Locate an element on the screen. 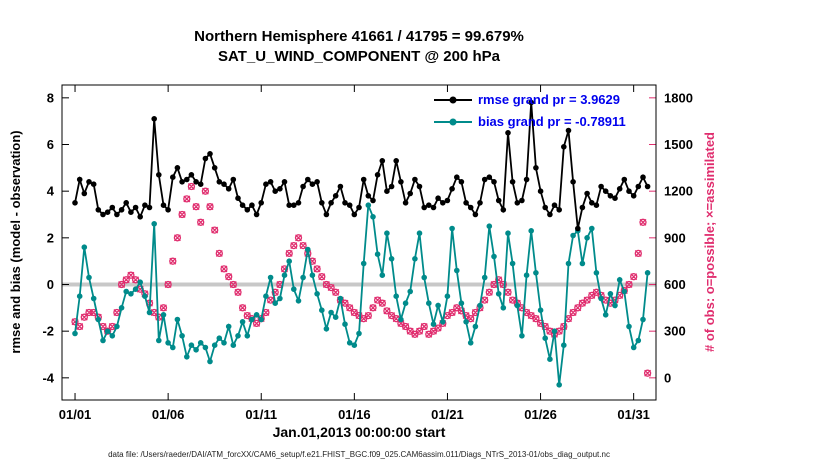 The image size is (830, 470). legend-rmse-marker is located at coordinates (453, 100).